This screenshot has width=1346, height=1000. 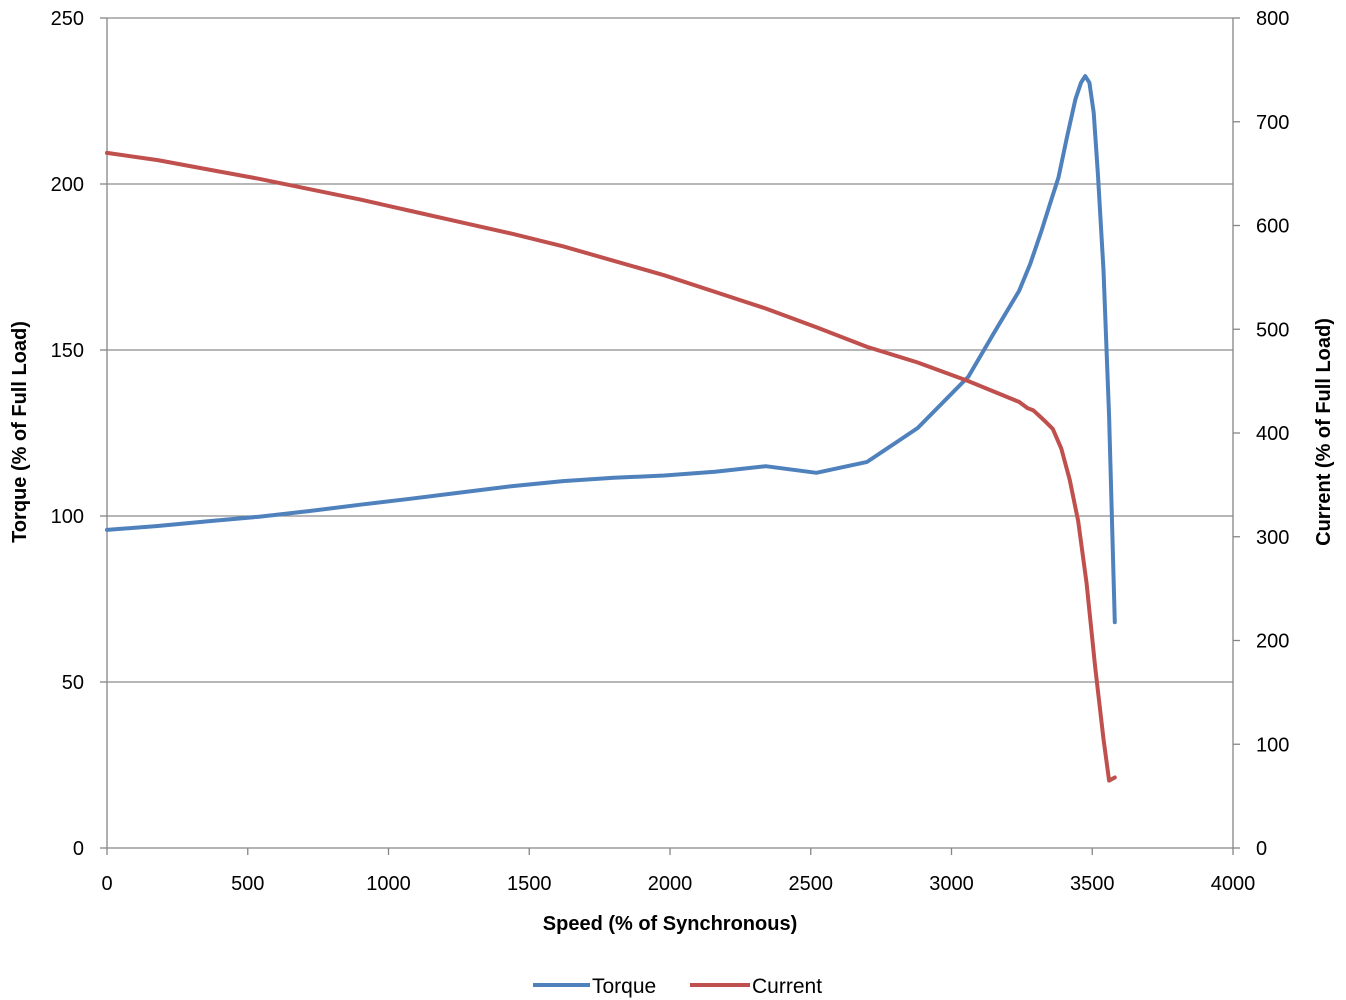 What do you see at coordinates (811, 884) in the screenshot?
I see `x-tick-label: 2500` at bounding box center [811, 884].